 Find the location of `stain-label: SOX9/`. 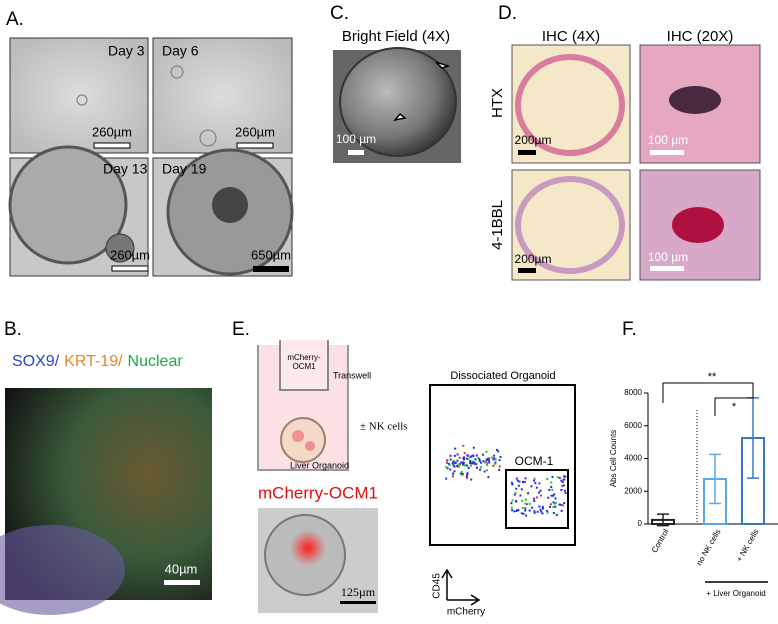

stain-label: SOX9/ is located at coordinates (36, 361).